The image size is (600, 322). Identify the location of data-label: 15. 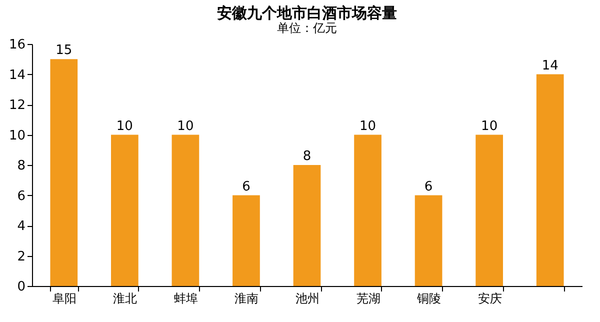
(64, 50).